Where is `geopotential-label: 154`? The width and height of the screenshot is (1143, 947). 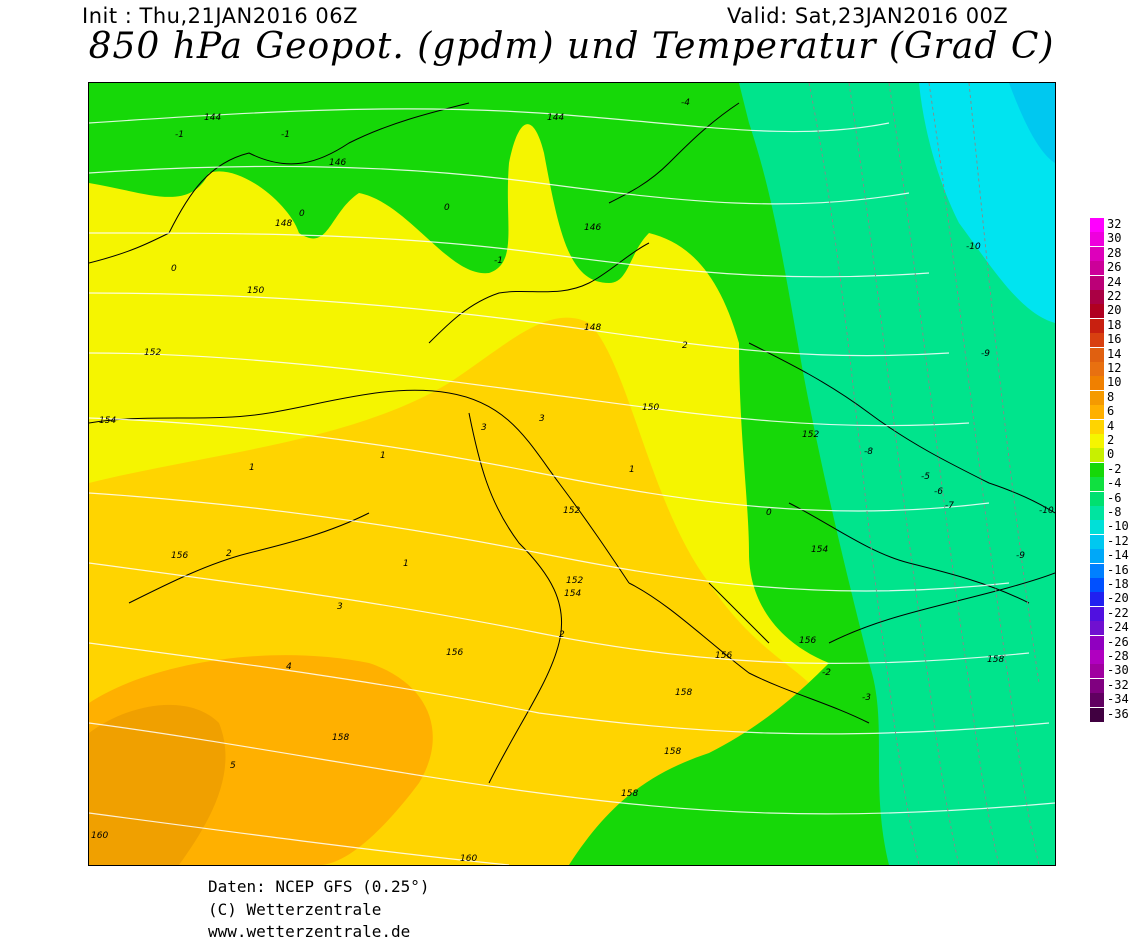
geopotential-label: 154 is located at coordinates (819, 550).